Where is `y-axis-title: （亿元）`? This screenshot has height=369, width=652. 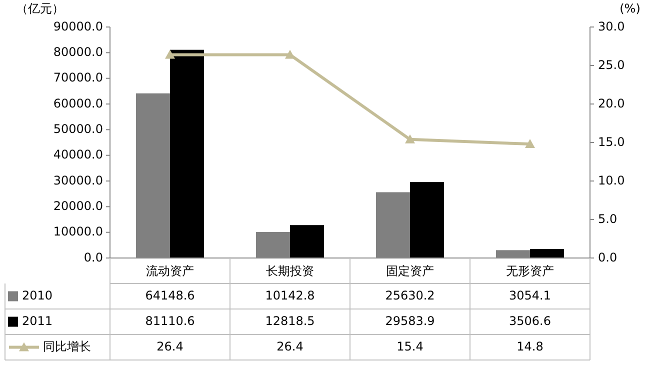
y-axis-title: （亿元） is located at coordinates (40, 8).